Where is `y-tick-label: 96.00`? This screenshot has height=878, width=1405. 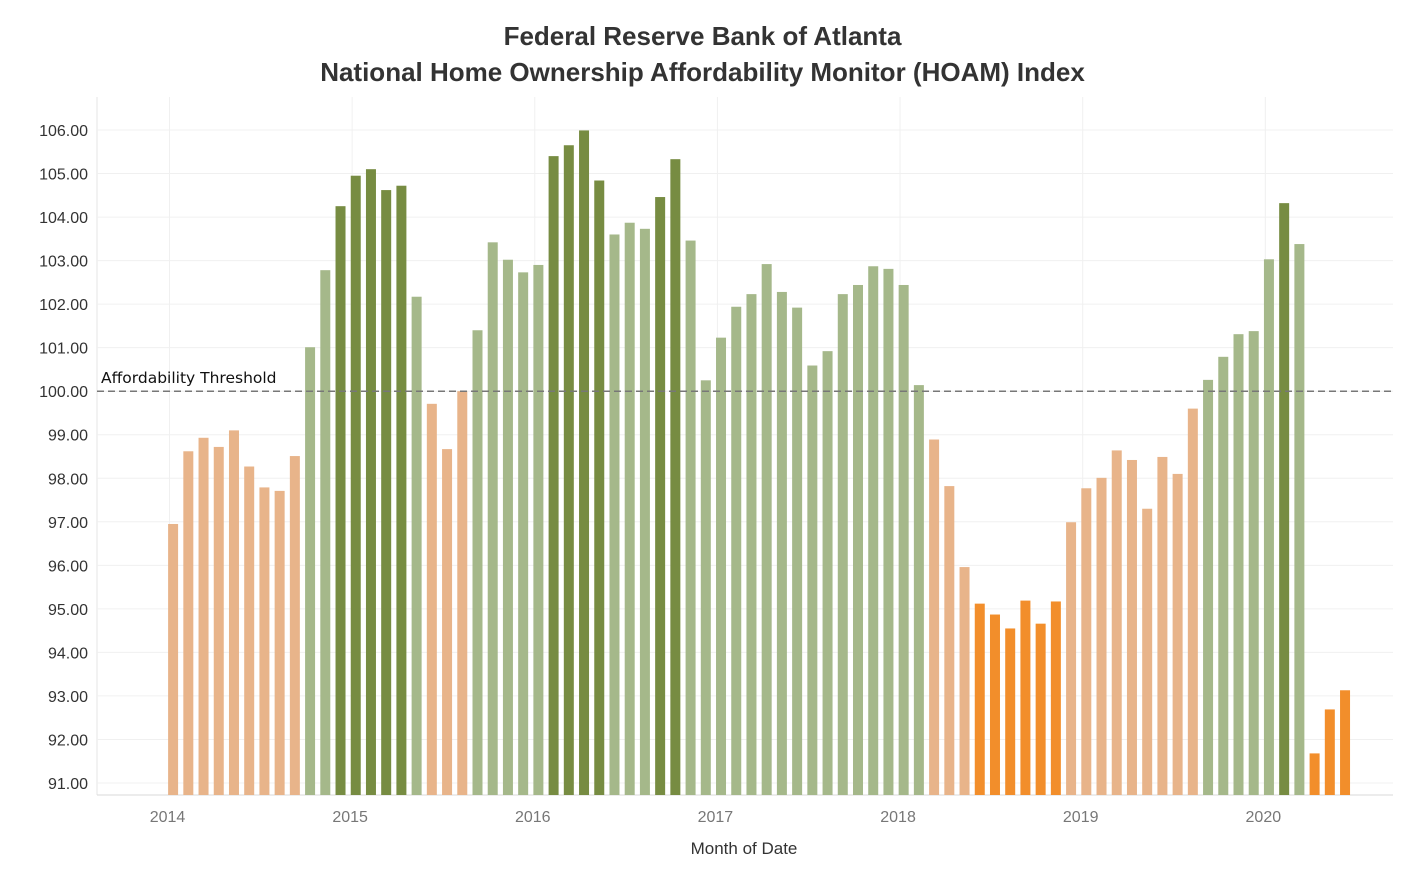
y-tick-label: 96.00 is located at coordinates (68, 566).